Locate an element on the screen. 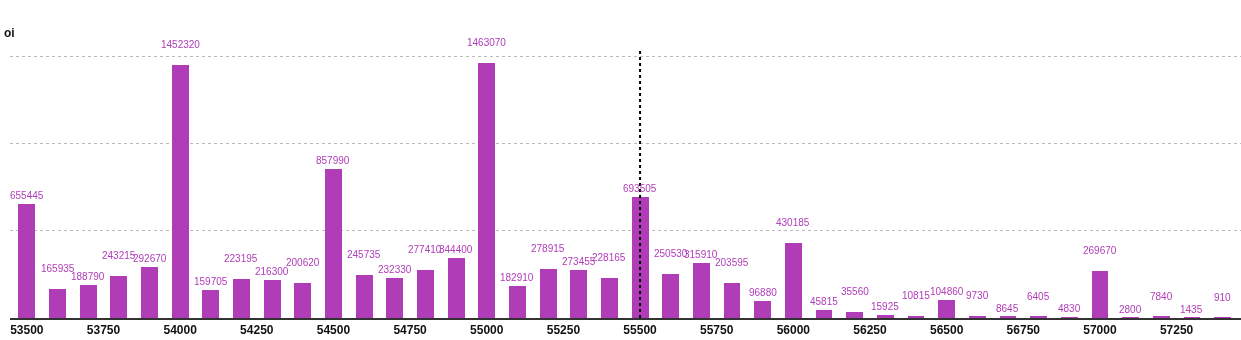  data-label: 2800 is located at coordinates (1130, 309).